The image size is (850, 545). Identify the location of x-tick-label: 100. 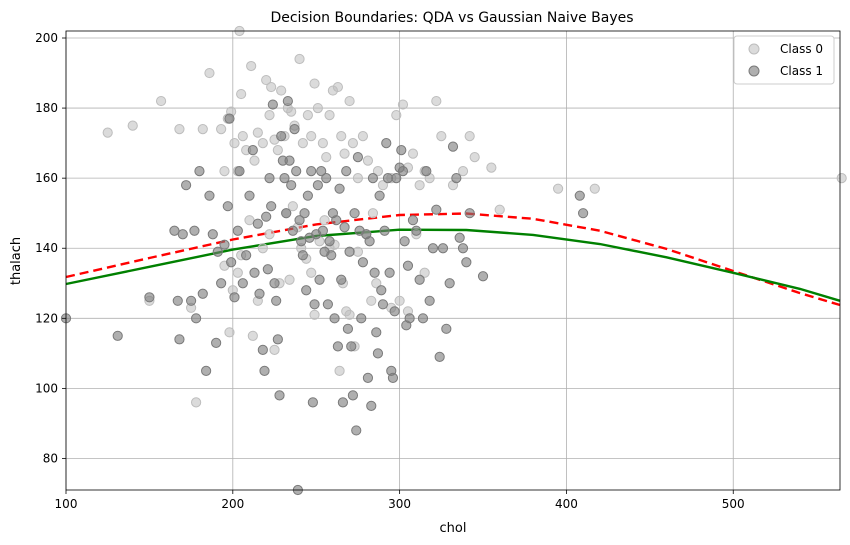
(66, 504).